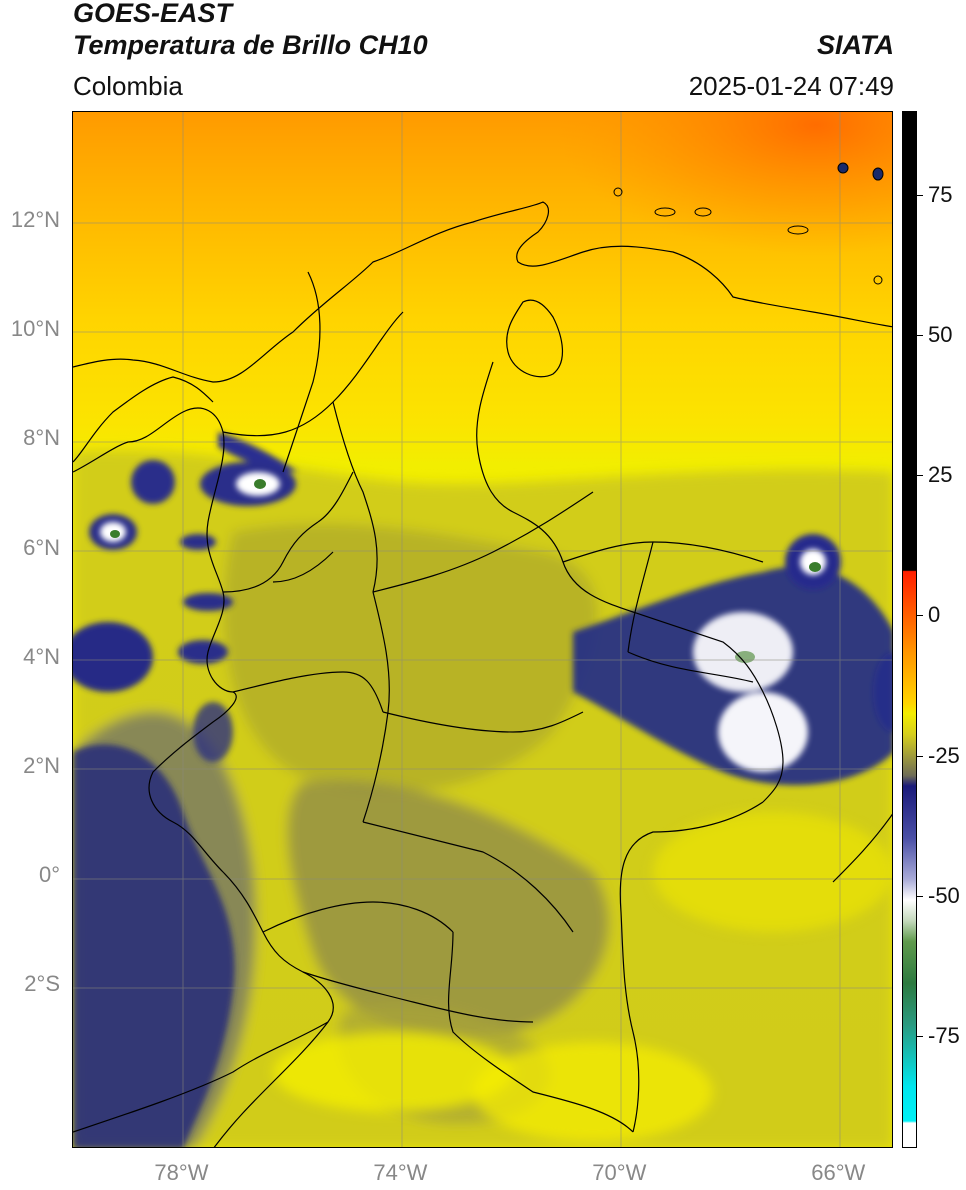  Describe the element at coordinates (619, 1172) in the screenshot. I see `lon-tick-label: 70°W` at that location.